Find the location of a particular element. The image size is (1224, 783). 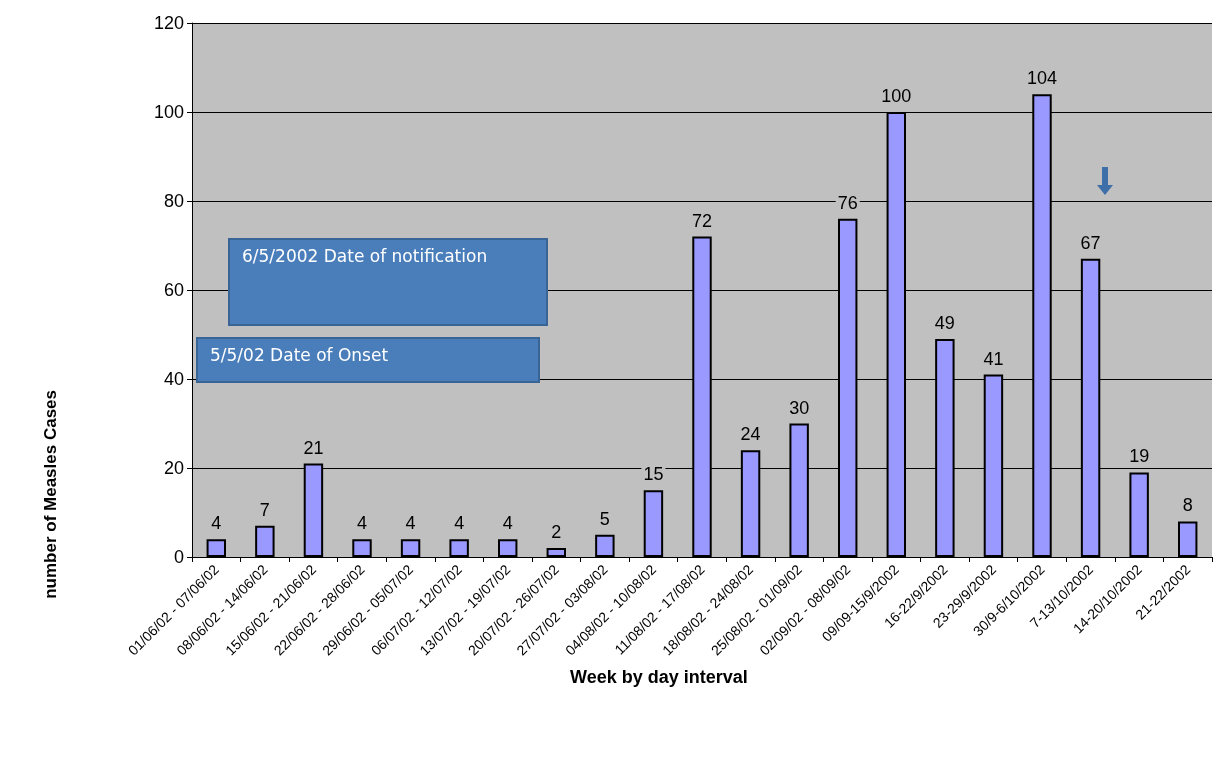

data-label: 30 is located at coordinates (799, 407).